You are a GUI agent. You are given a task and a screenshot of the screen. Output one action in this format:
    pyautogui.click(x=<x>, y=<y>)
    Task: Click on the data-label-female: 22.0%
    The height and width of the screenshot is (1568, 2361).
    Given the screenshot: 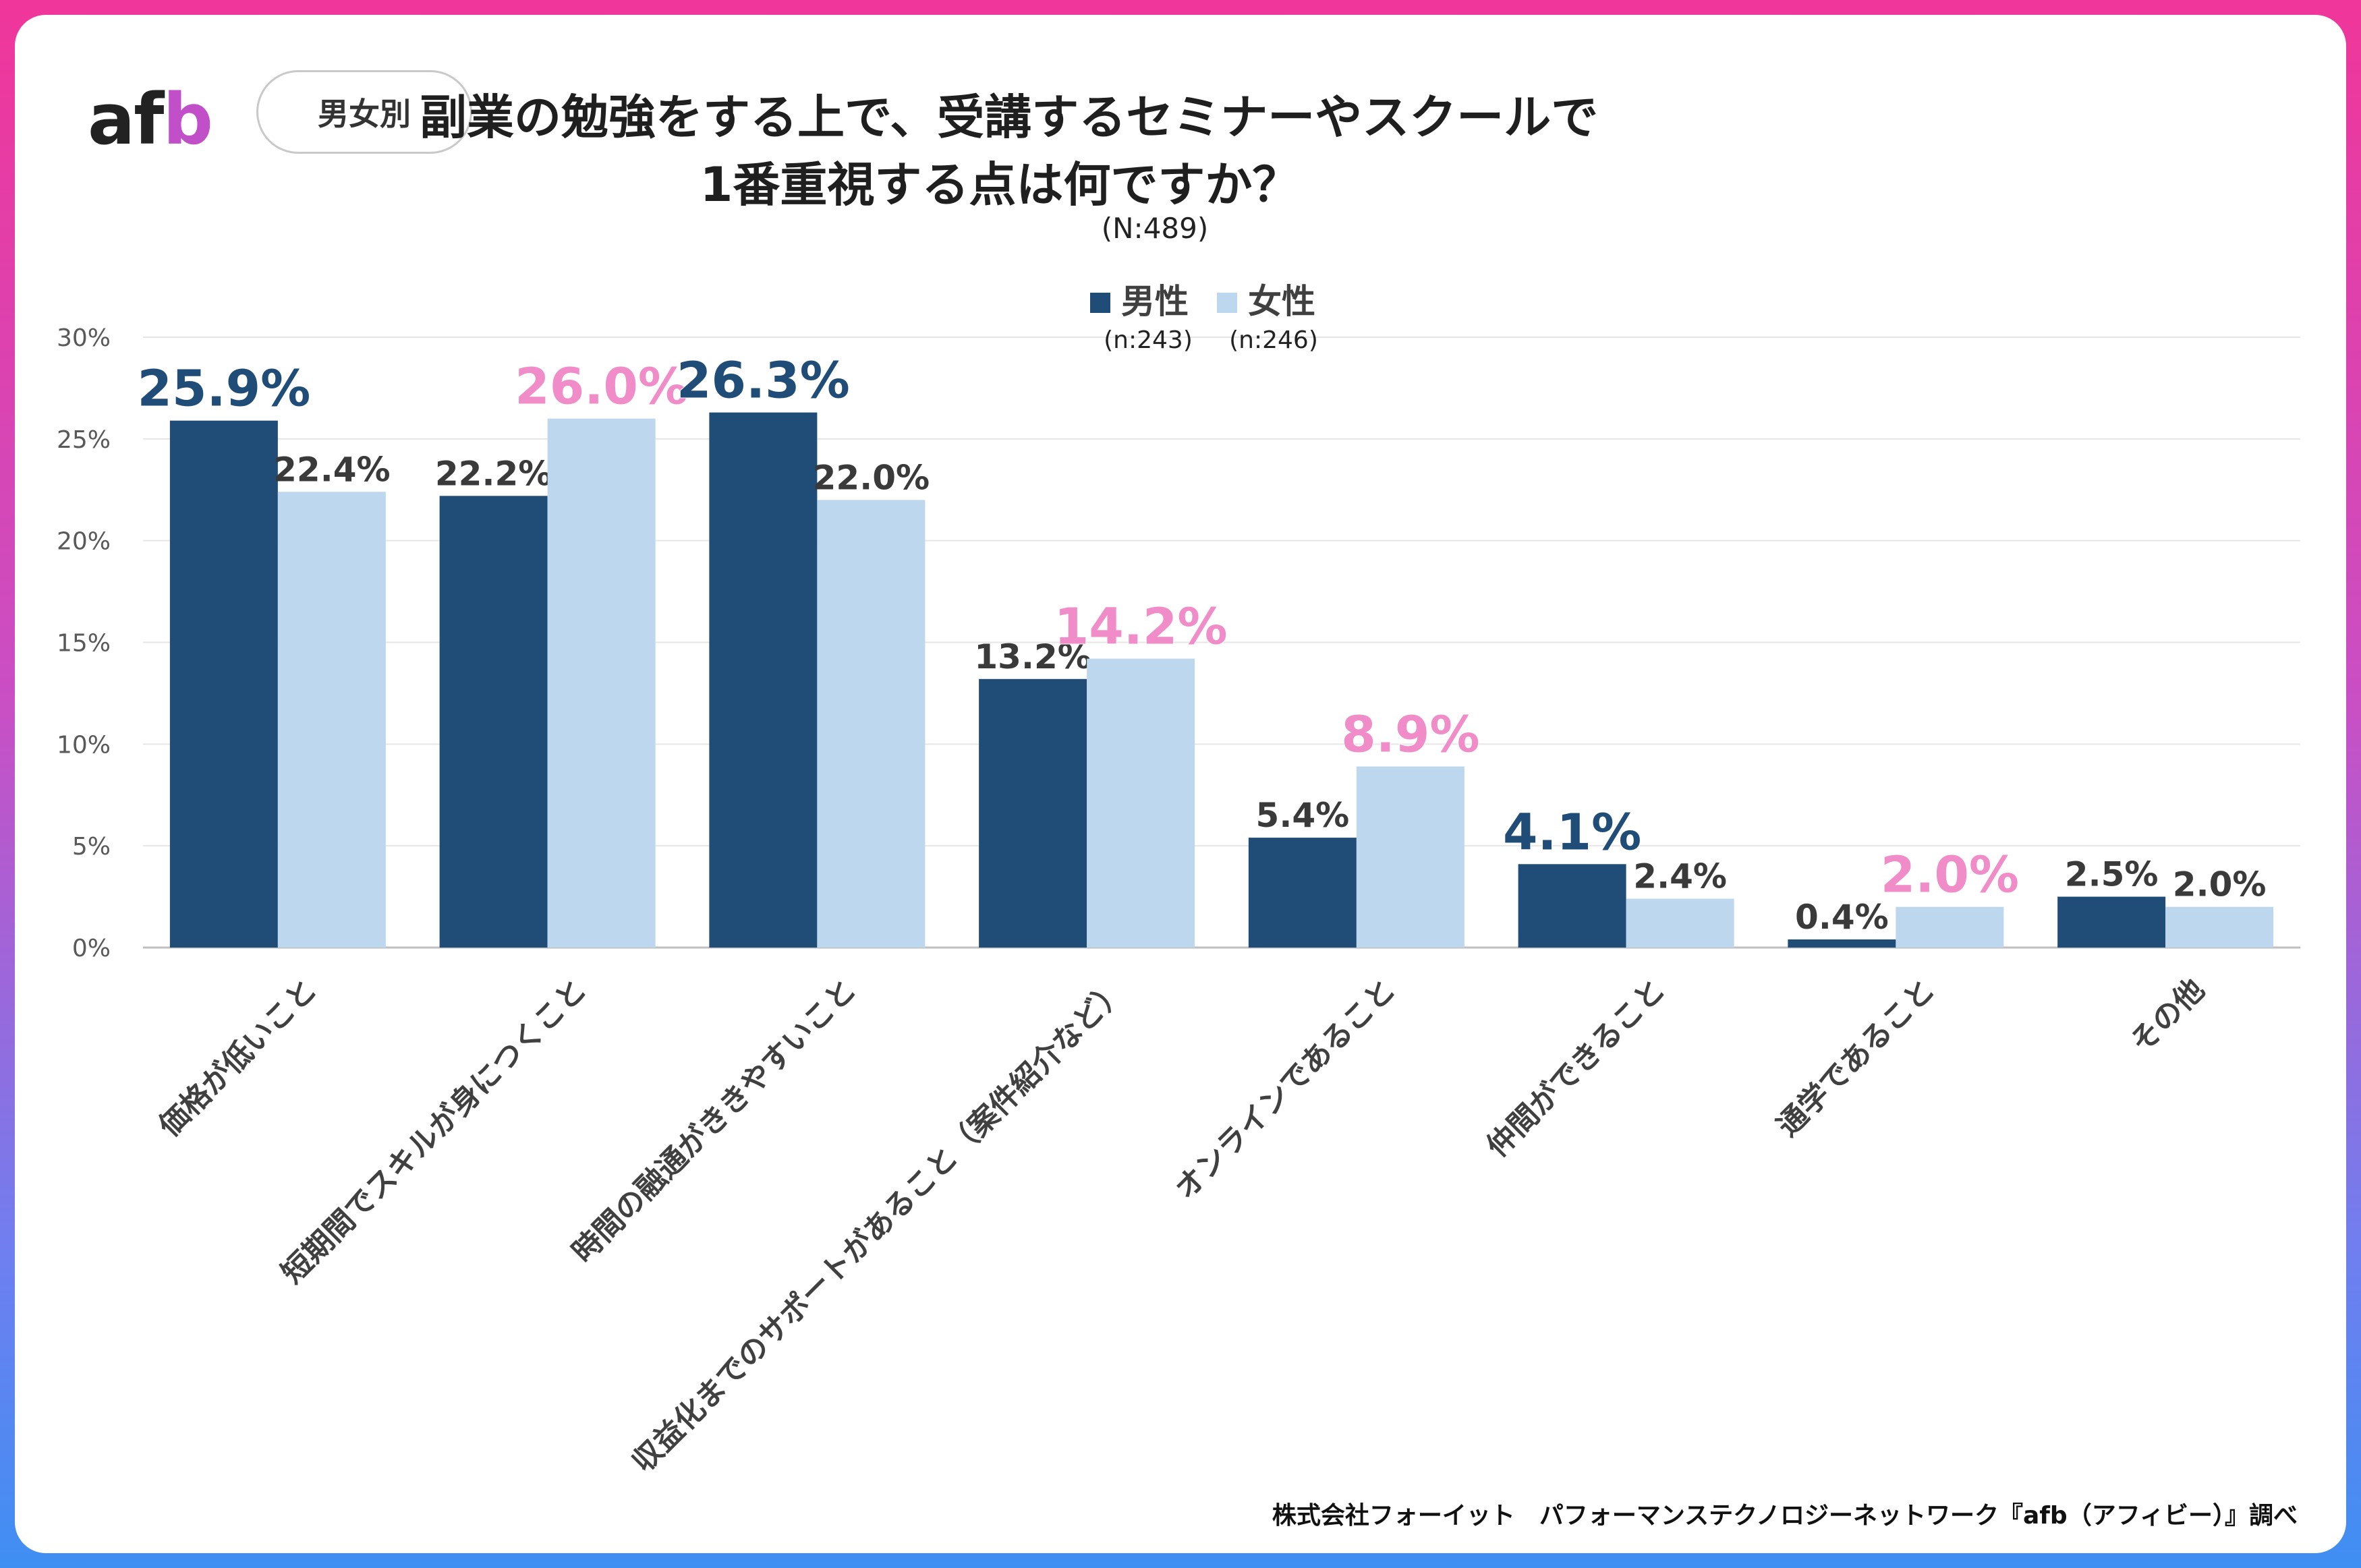 What is the action you would take?
    pyautogui.click(x=872, y=477)
    